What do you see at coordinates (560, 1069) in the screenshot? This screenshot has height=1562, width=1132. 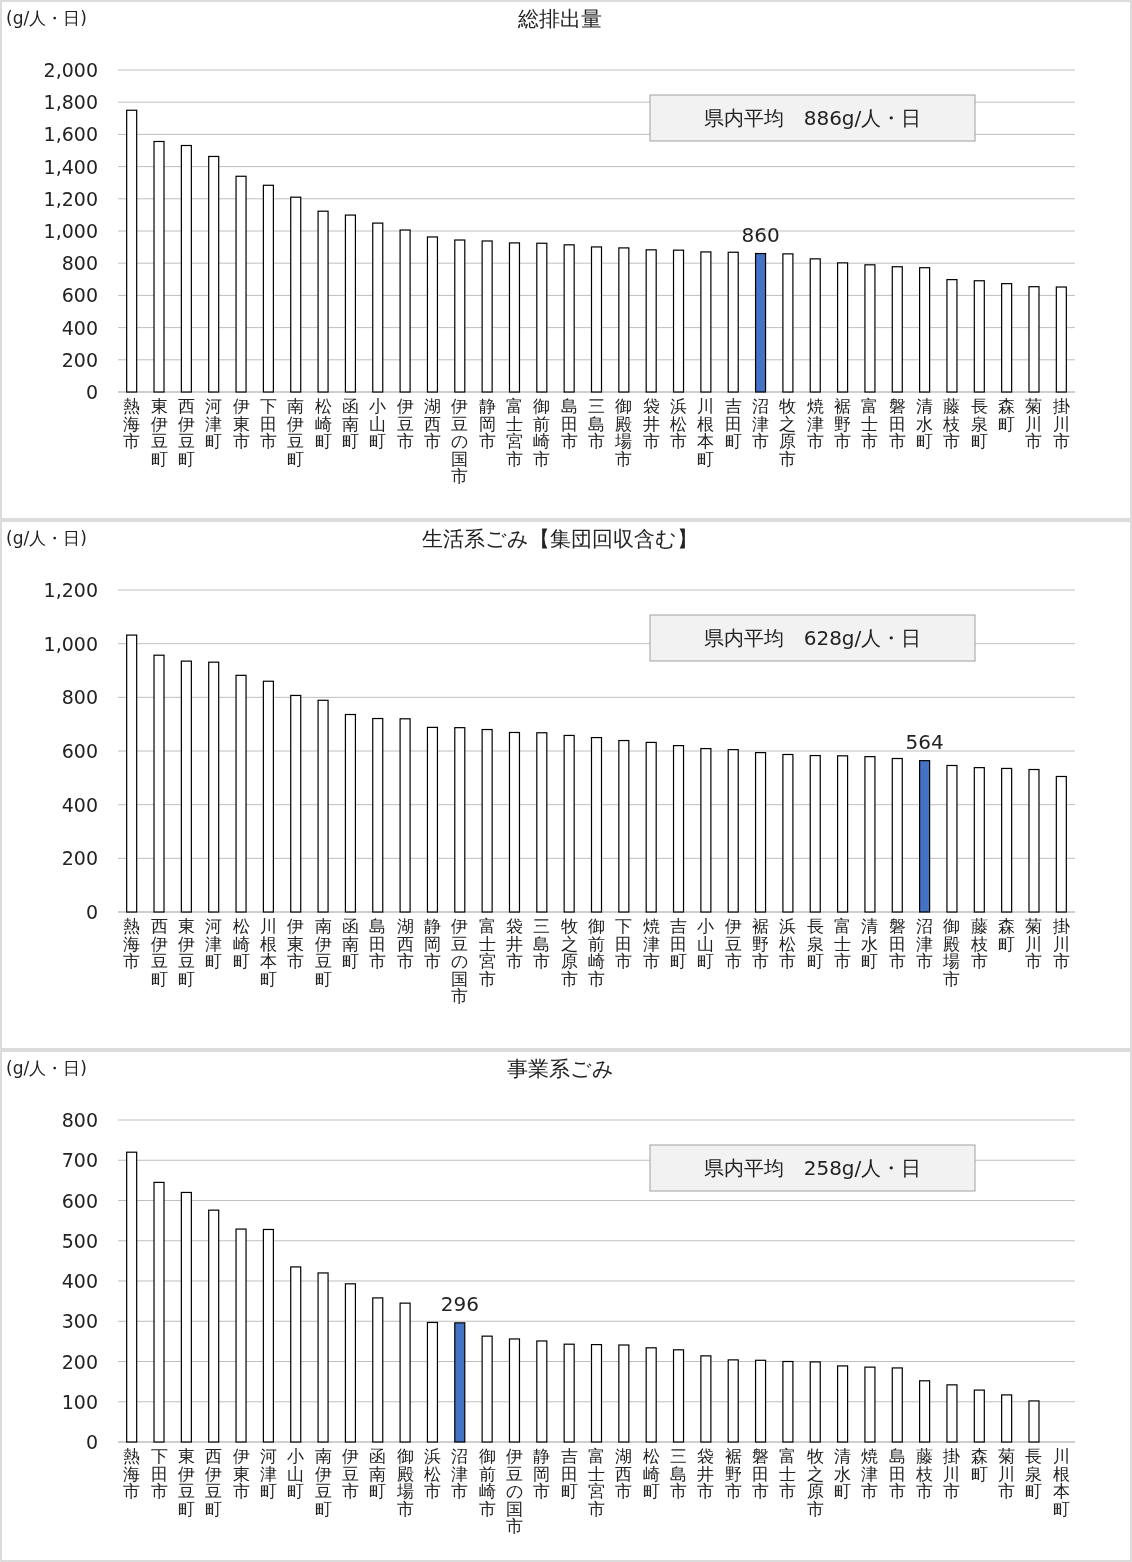 I see `chart-title: 事業系ごみ` at bounding box center [560, 1069].